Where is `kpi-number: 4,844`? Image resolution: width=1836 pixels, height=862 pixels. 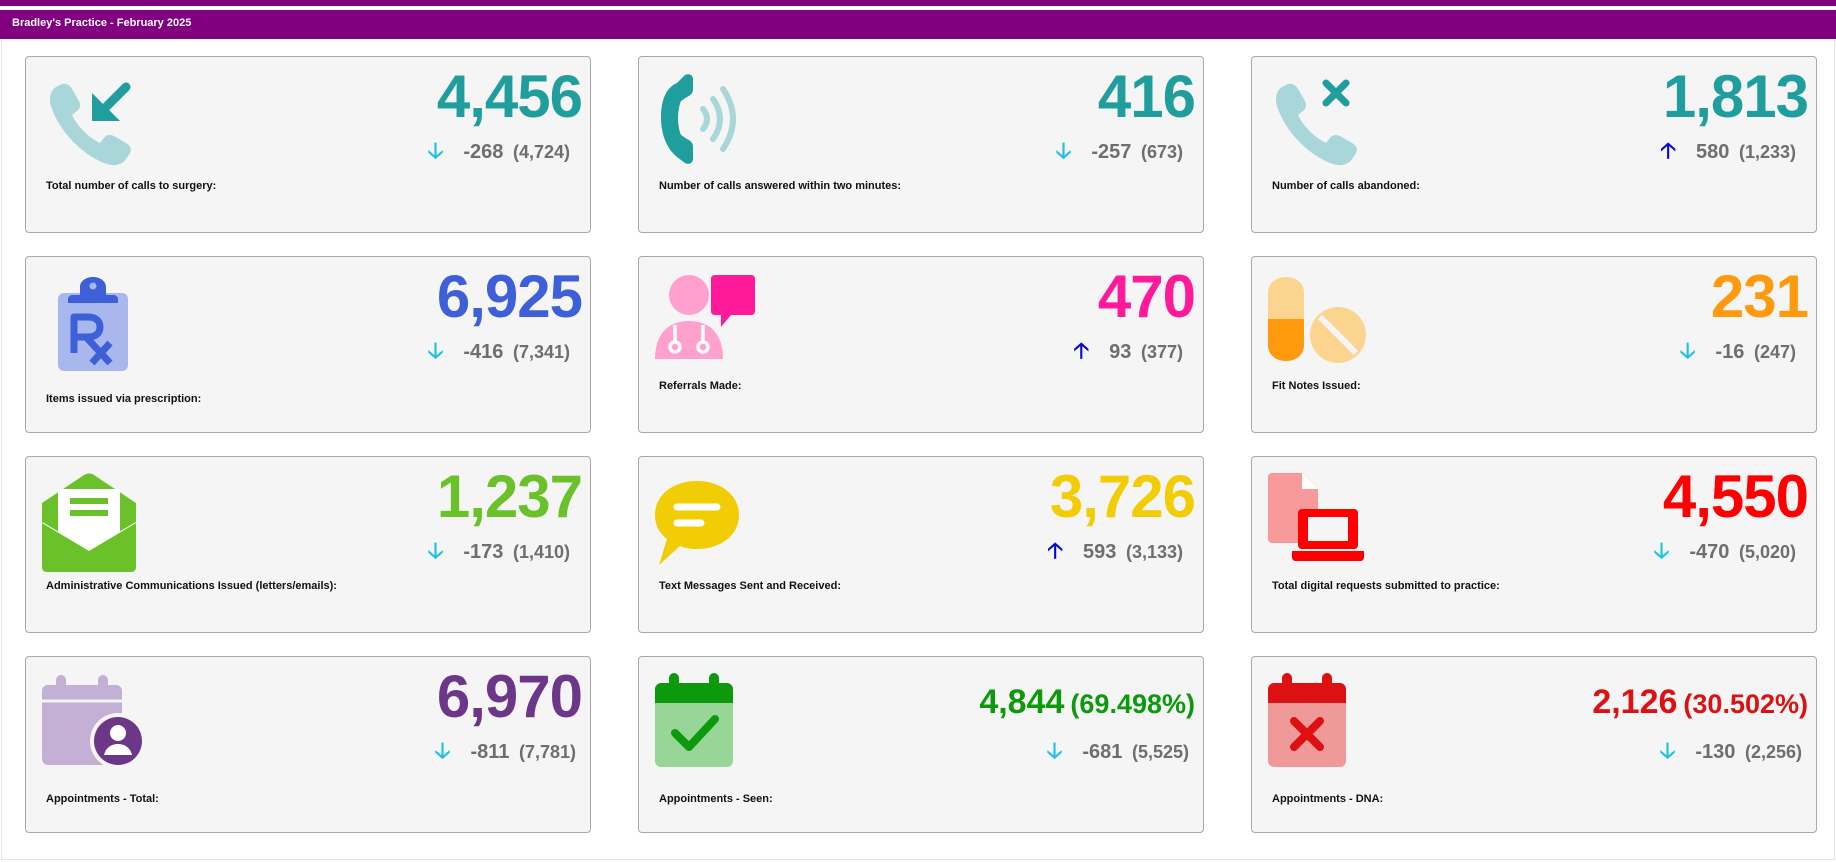
kpi-number: 4,844 is located at coordinates (1022, 702).